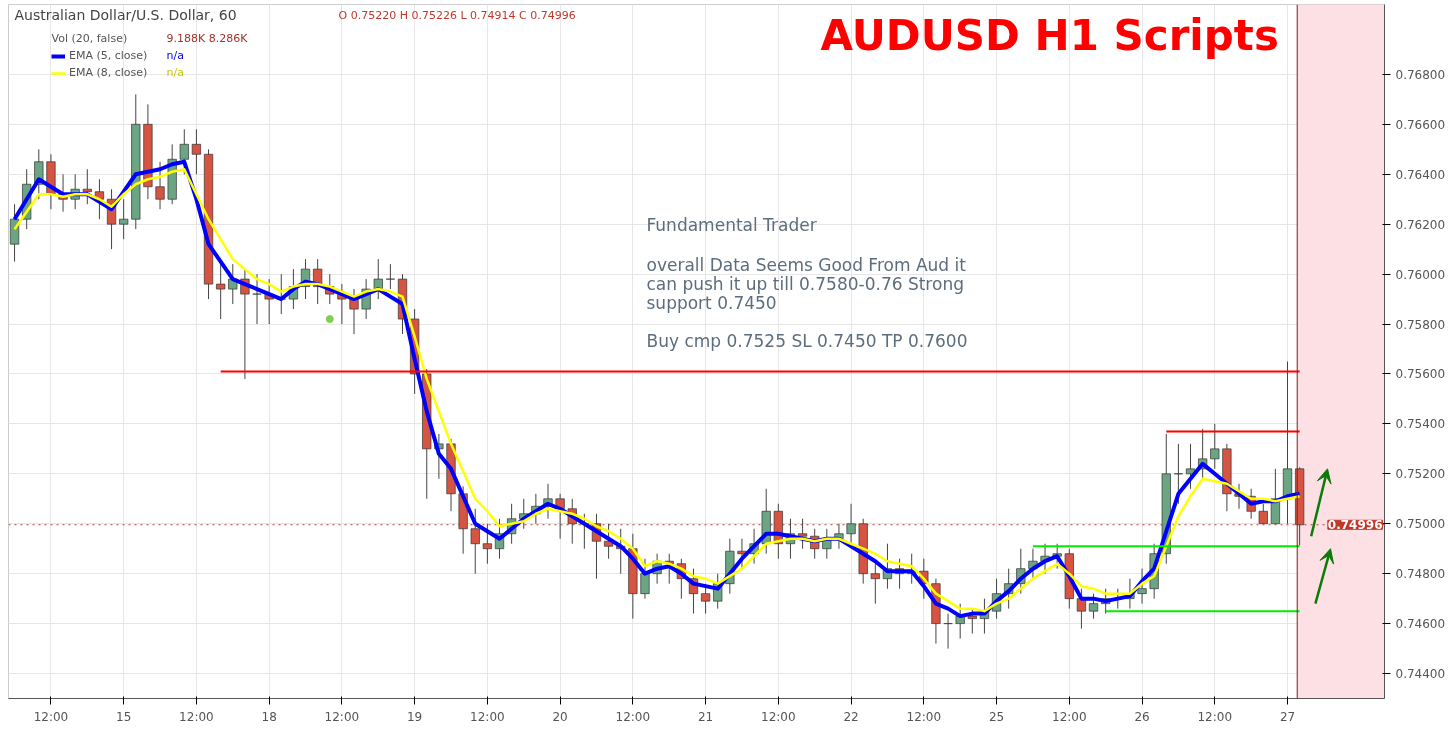 Image resolution: width=1454 pixels, height=750 pixels. Describe the element at coordinates (207, 38) in the screenshot. I see `annotation: 9.188K 8.286K` at that location.